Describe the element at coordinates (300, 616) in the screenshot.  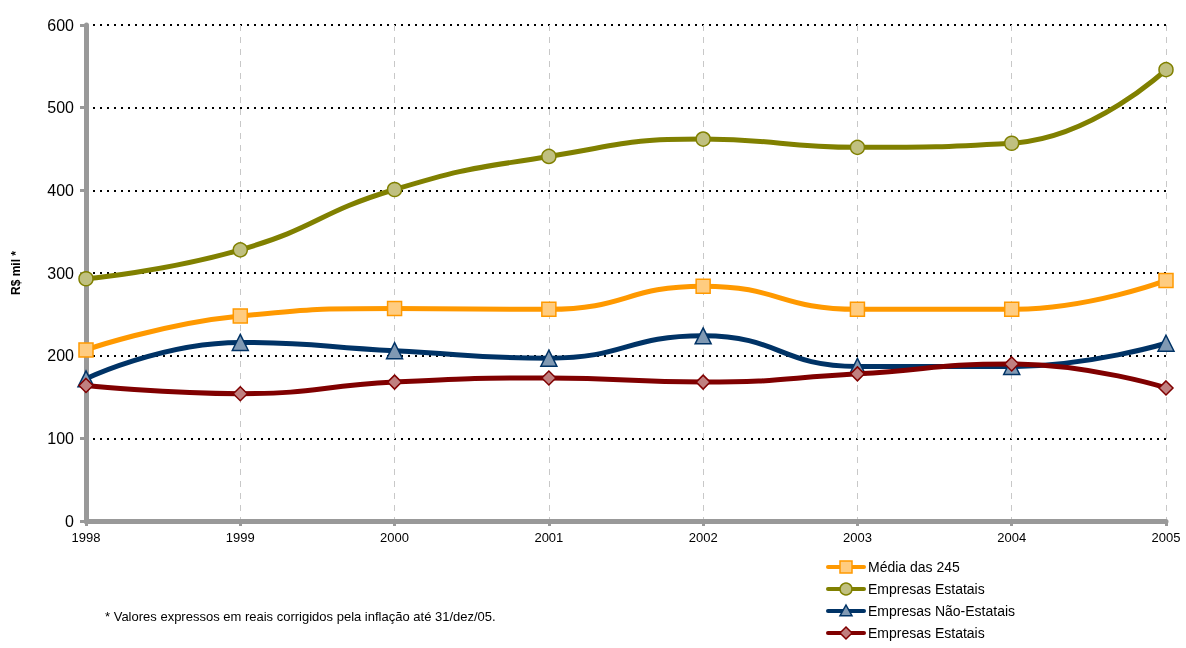
I see `text: * Valores expressos em reais corrigidos pela inflação até 31/dez/05.` at that location.